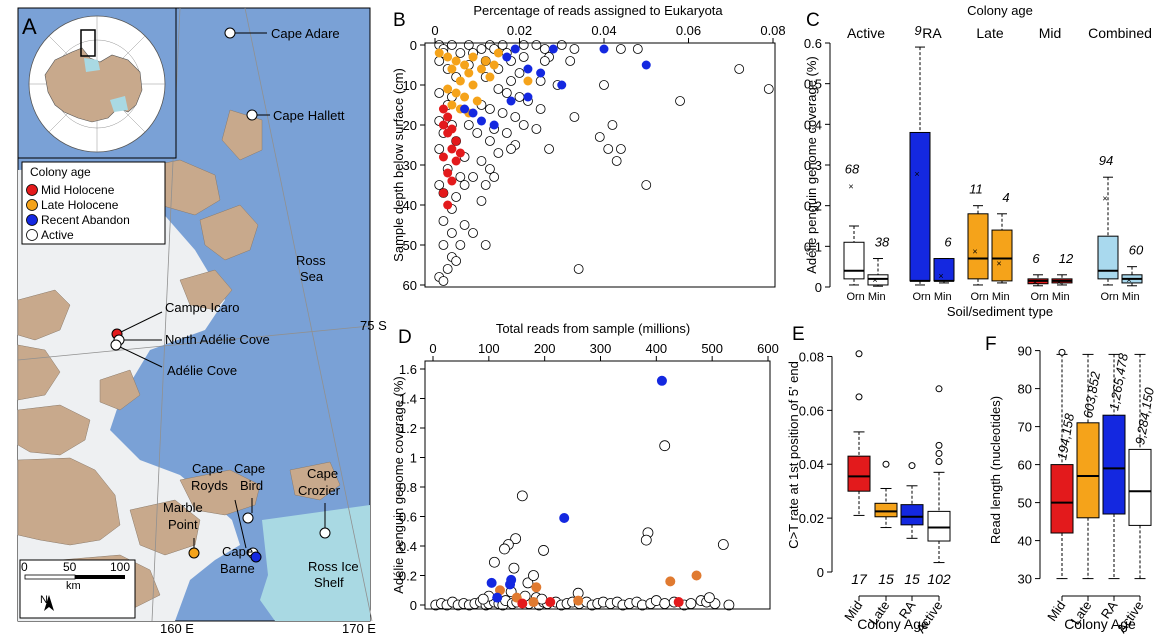 This screenshot has height=641, width=1169. What do you see at coordinates (73, 586) in the screenshot?
I see `scale-unit: km` at bounding box center [73, 586].